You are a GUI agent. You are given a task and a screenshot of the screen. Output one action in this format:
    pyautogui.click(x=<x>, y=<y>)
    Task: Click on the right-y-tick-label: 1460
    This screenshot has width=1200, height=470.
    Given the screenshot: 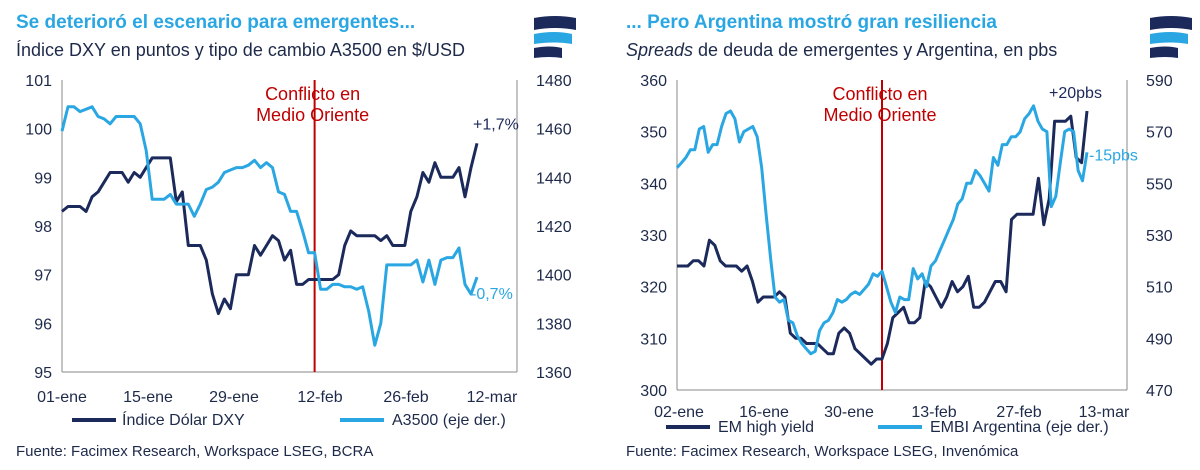 What is the action you would take?
    pyautogui.click(x=554, y=130)
    